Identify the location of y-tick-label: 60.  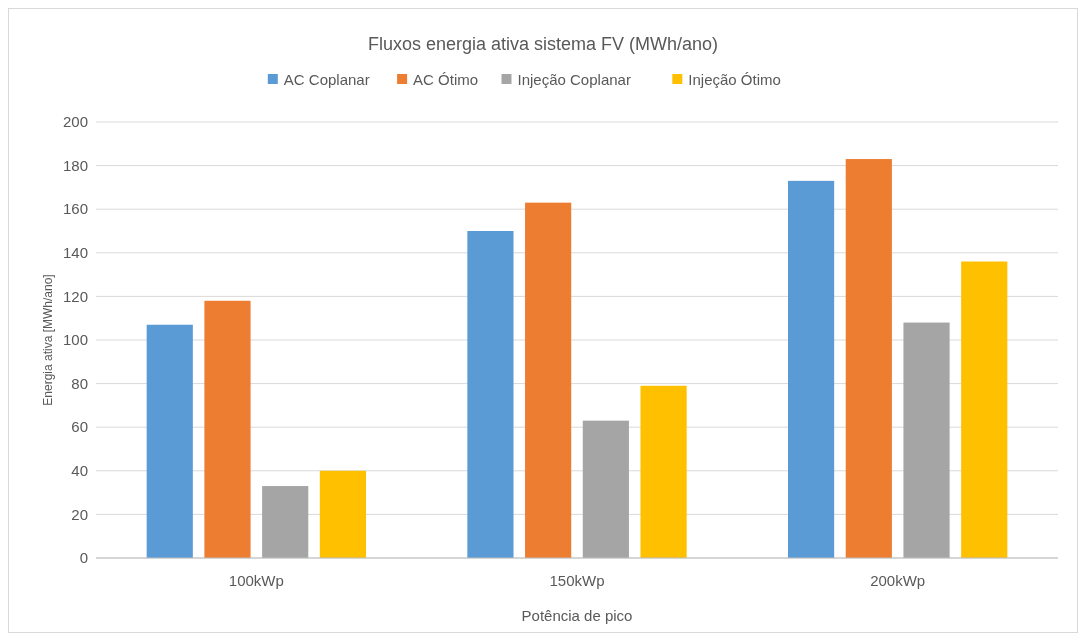
(79, 427).